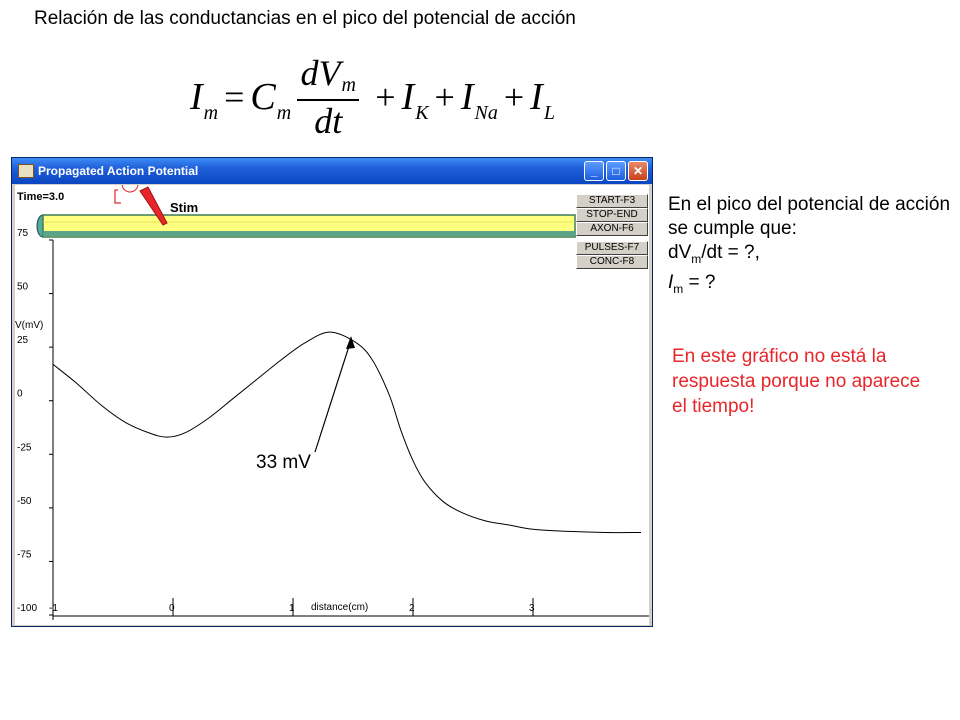 Image resolution: width=960 pixels, height=720 pixels. Describe the element at coordinates (24, 501) in the screenshot. I see `y-tick-label: -50` at that location.